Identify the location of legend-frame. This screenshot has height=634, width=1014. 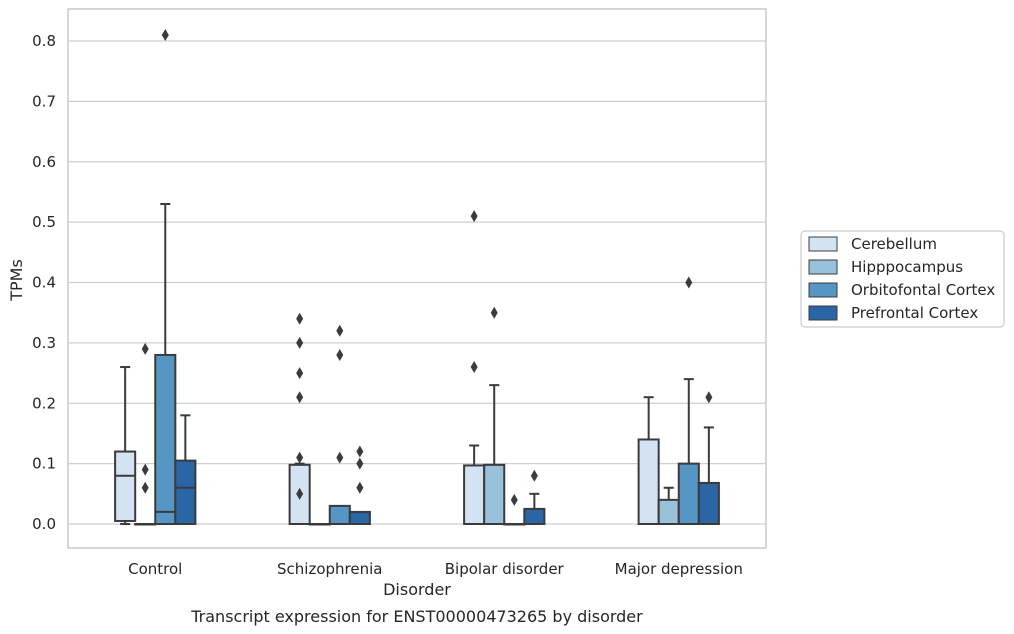
(902, 279).